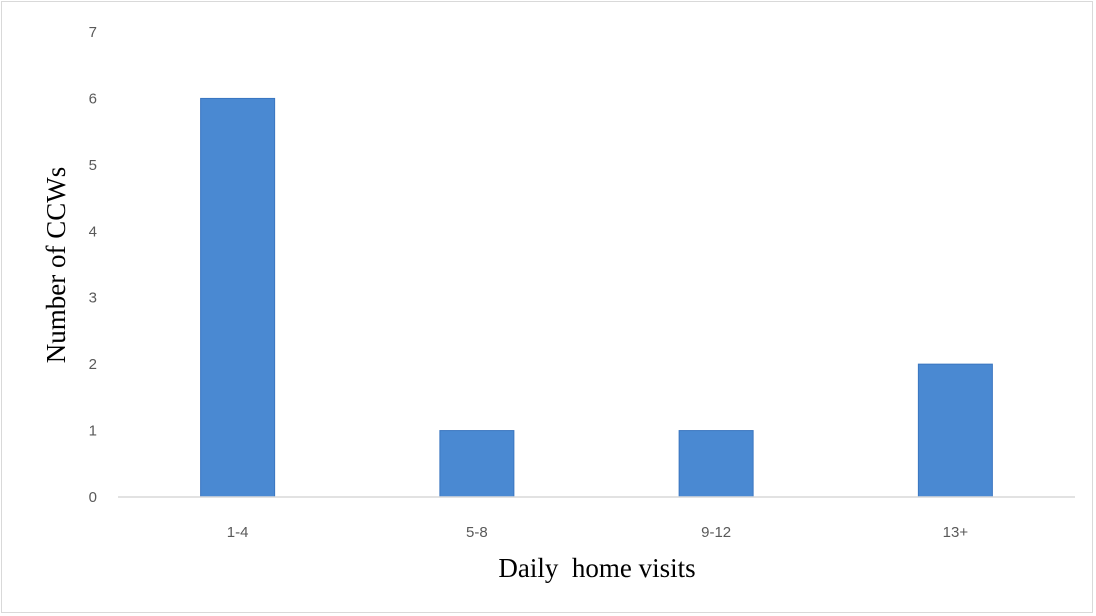 The height and width of the screenshot is (616, 1096). Describe the element at coordinates (93, 98) in the screenshot. I see `y-tick-label: 6` at that location.